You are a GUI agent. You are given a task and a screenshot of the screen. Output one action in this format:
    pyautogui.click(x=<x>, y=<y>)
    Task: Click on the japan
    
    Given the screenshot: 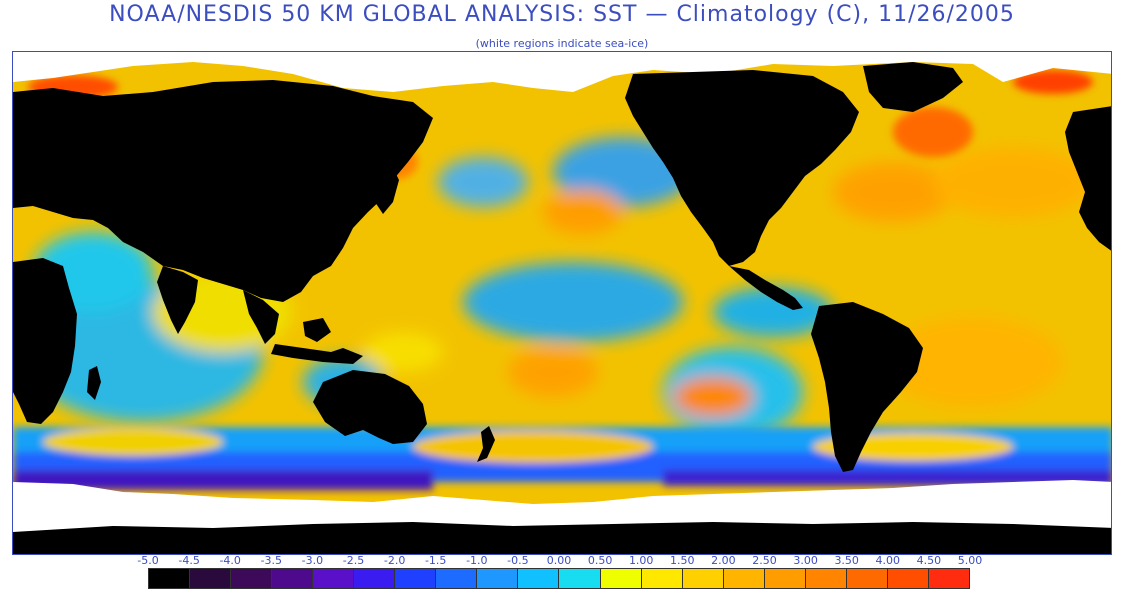 What is the action you would take?
    pyautogui.click(x=387, y=189)
    